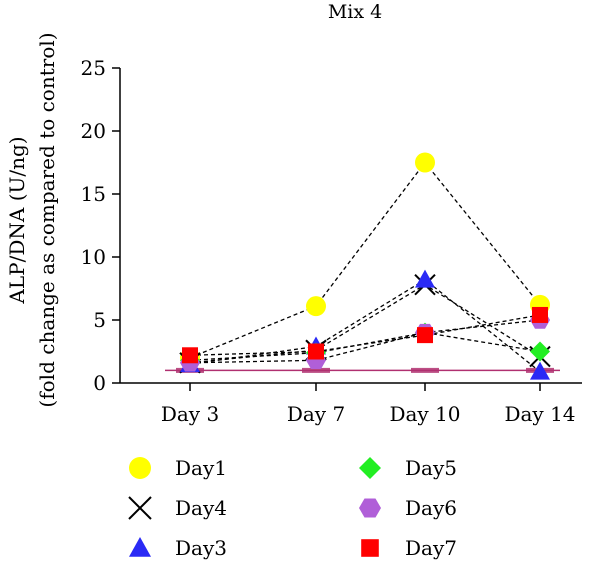  Describe the element at coordinates (431, 508) in the screenshot. I see `legend-label-day6: Day6` at that location.